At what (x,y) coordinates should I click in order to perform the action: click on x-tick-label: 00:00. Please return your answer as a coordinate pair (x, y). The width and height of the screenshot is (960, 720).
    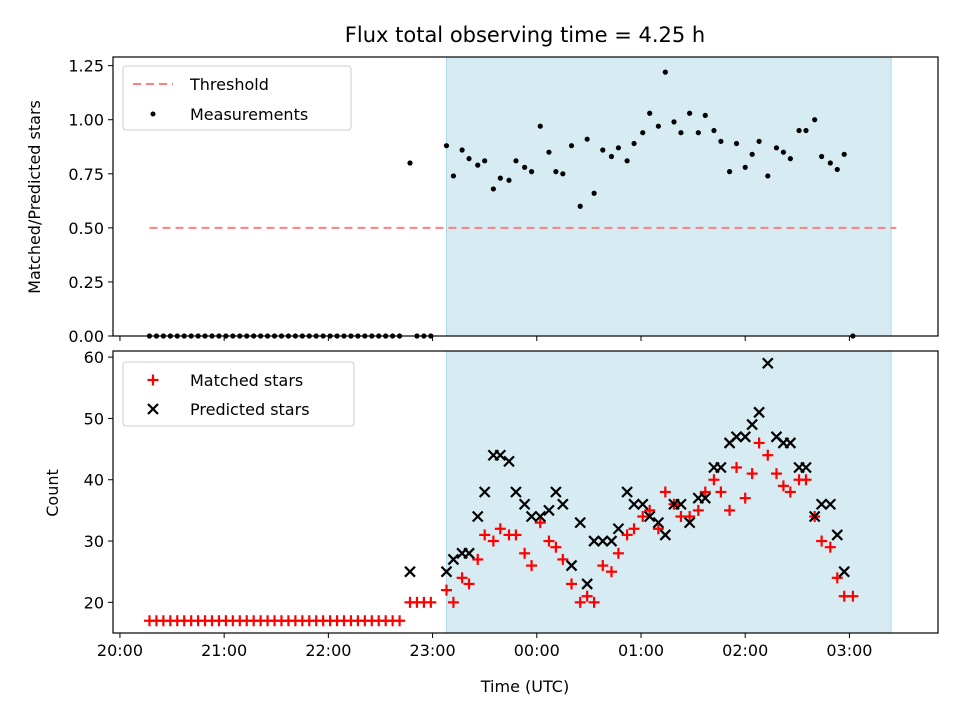
    Looking at the image, I should click on (537, 650).